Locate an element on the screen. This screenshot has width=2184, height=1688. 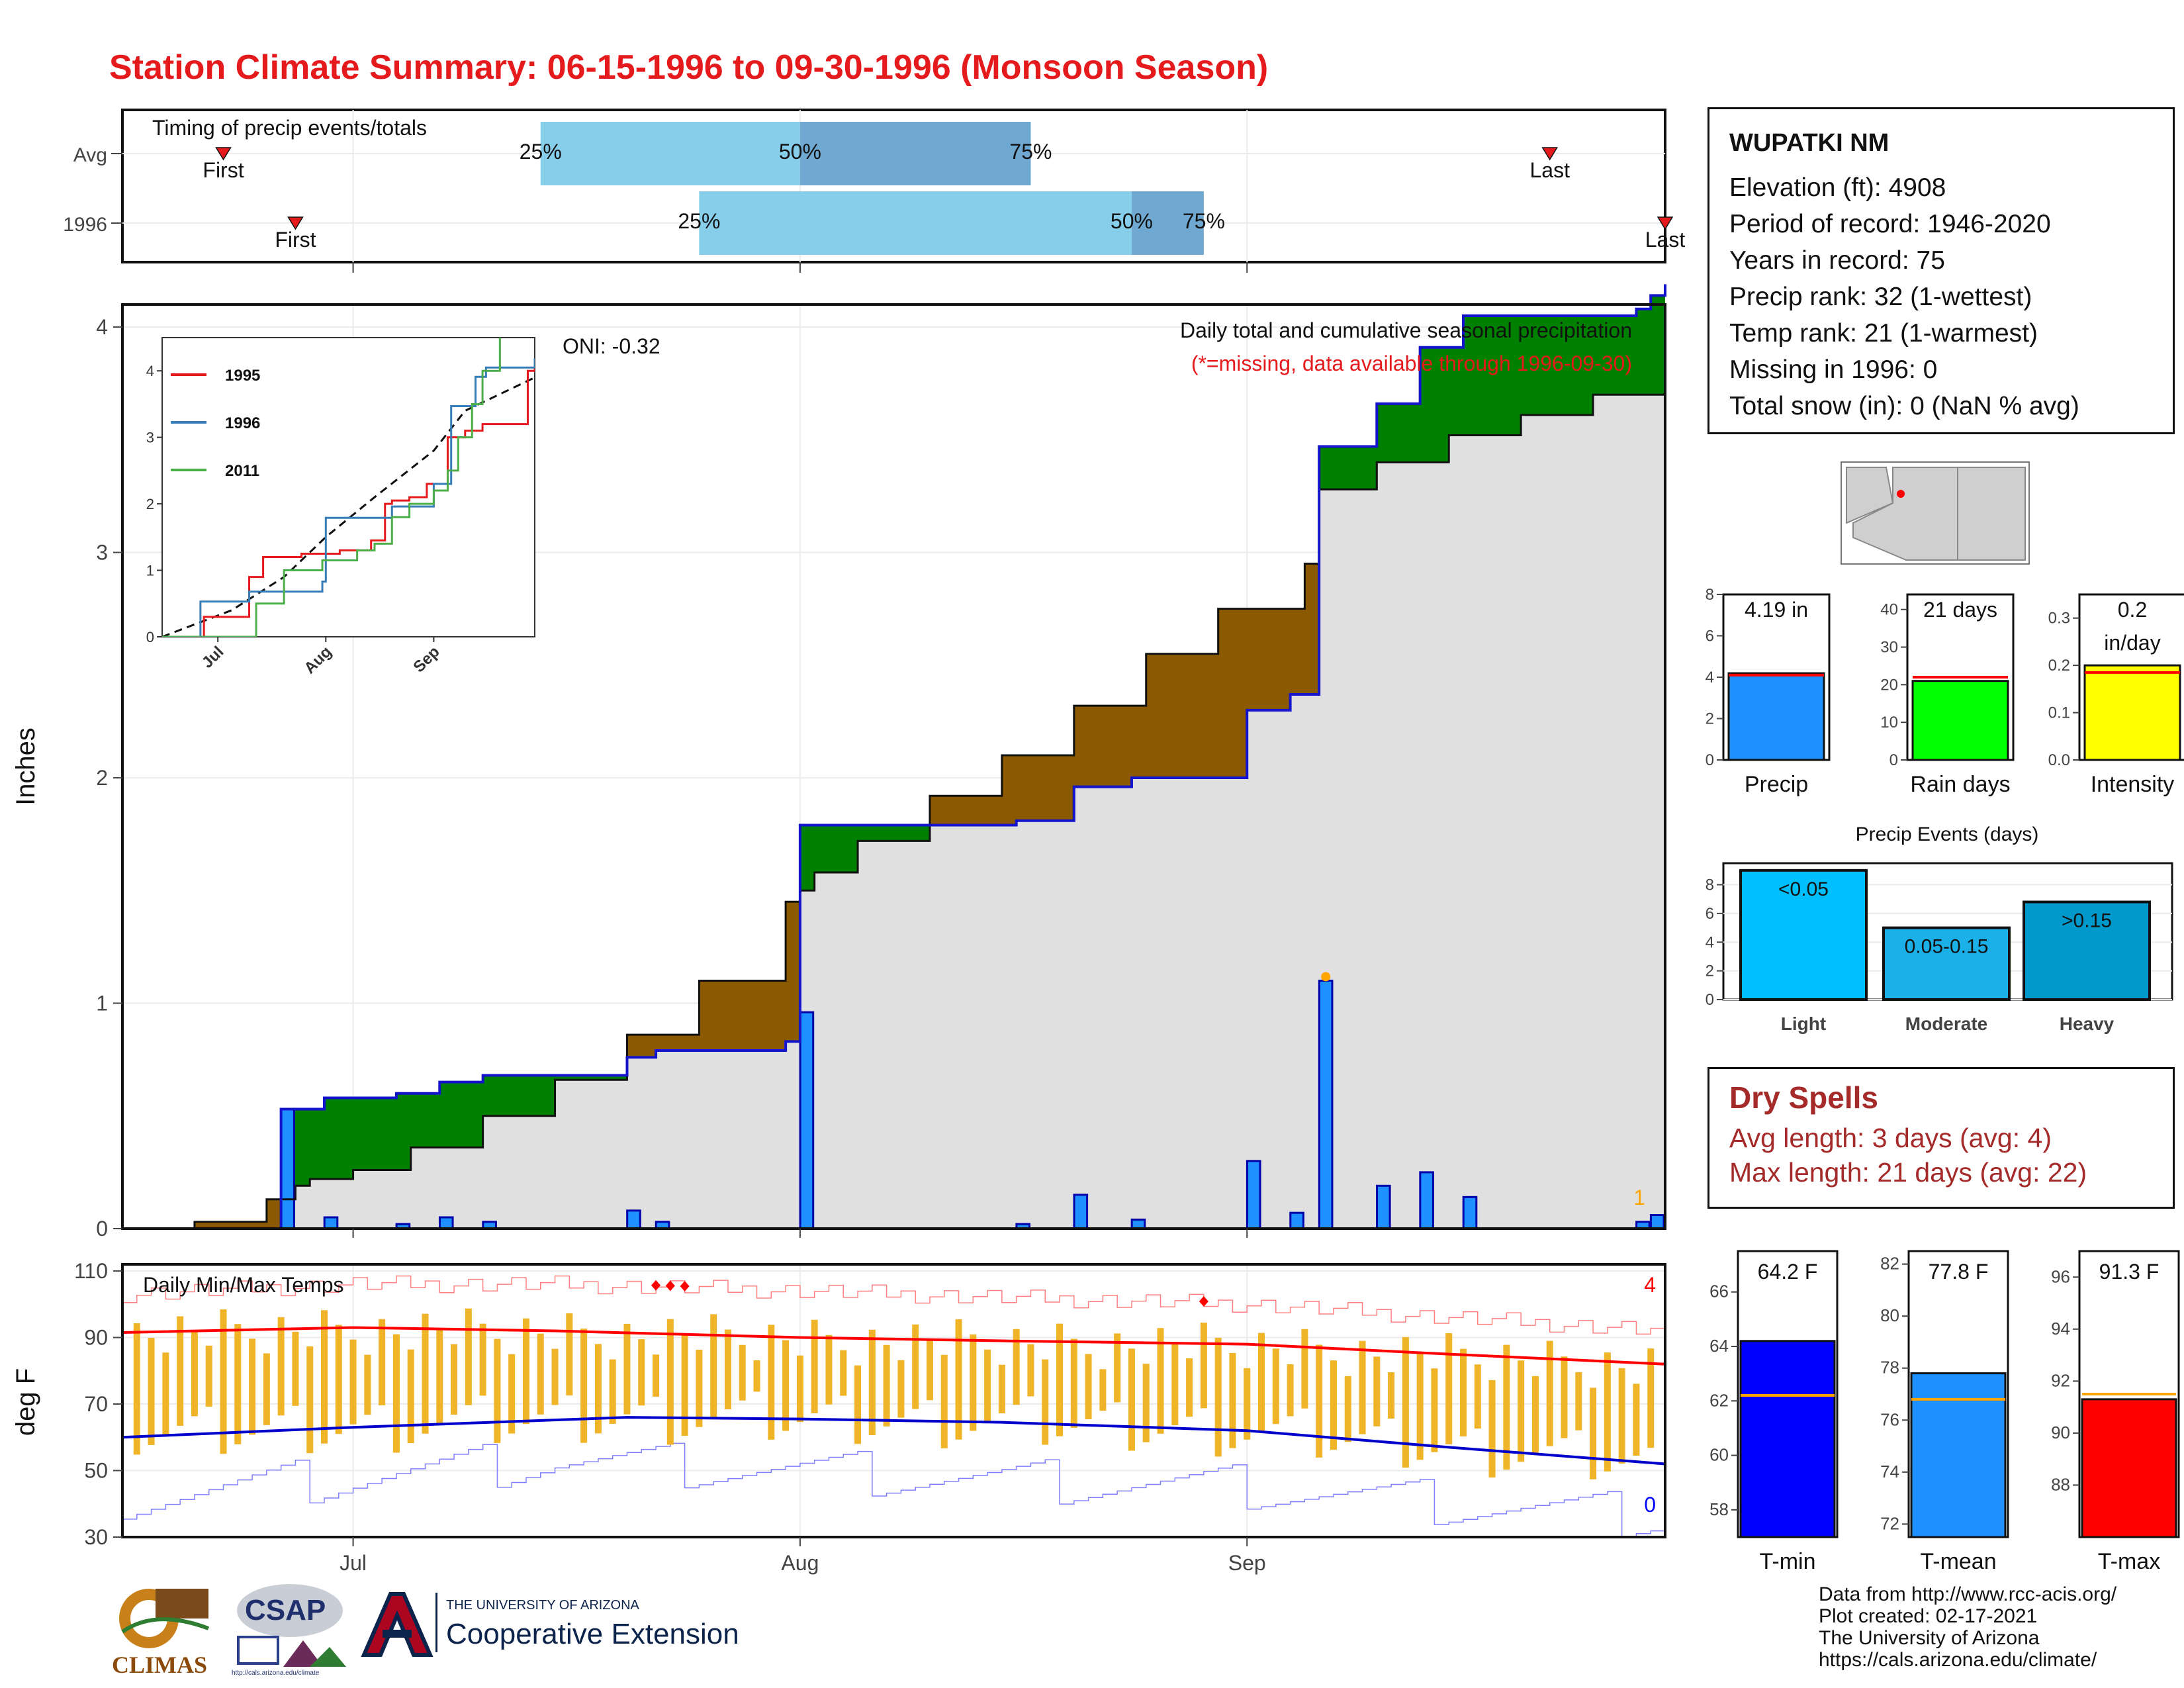
precip-y-axis-label: Inches is located at coordinates (26, 766).